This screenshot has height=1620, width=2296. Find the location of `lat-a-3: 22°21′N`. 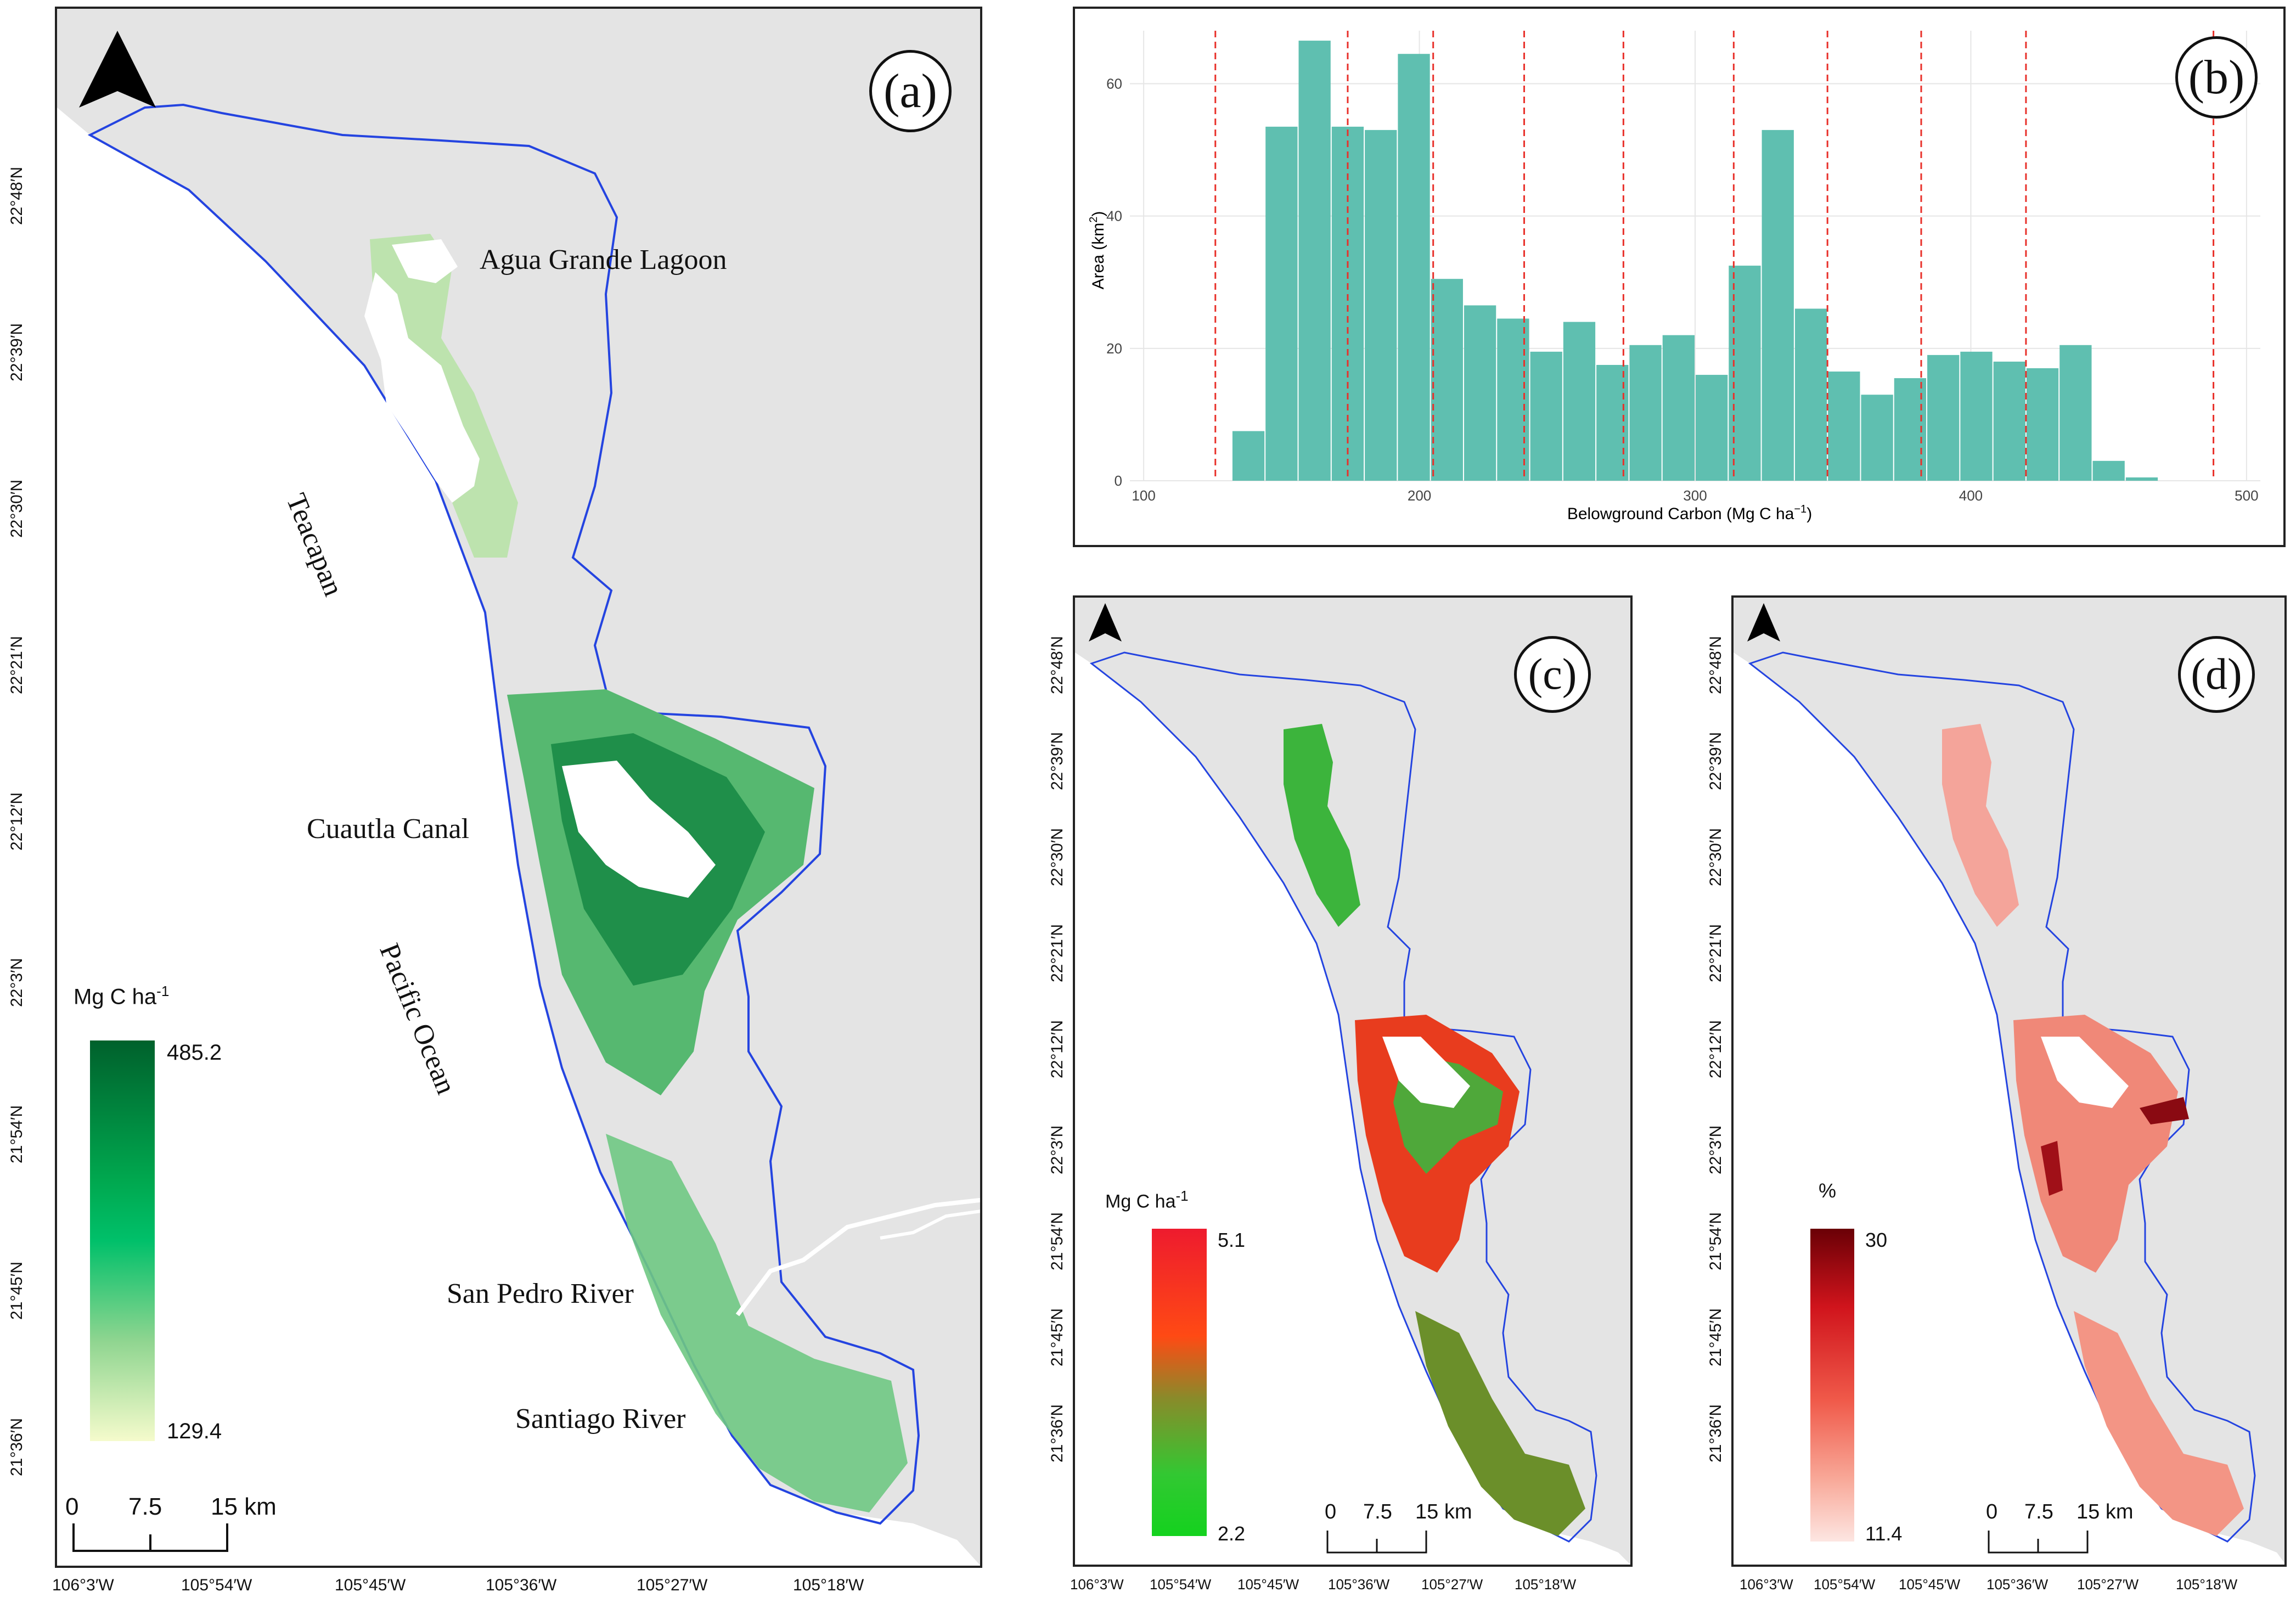

lat-a-3: 22°21′N is located at coordinates (17, 664).